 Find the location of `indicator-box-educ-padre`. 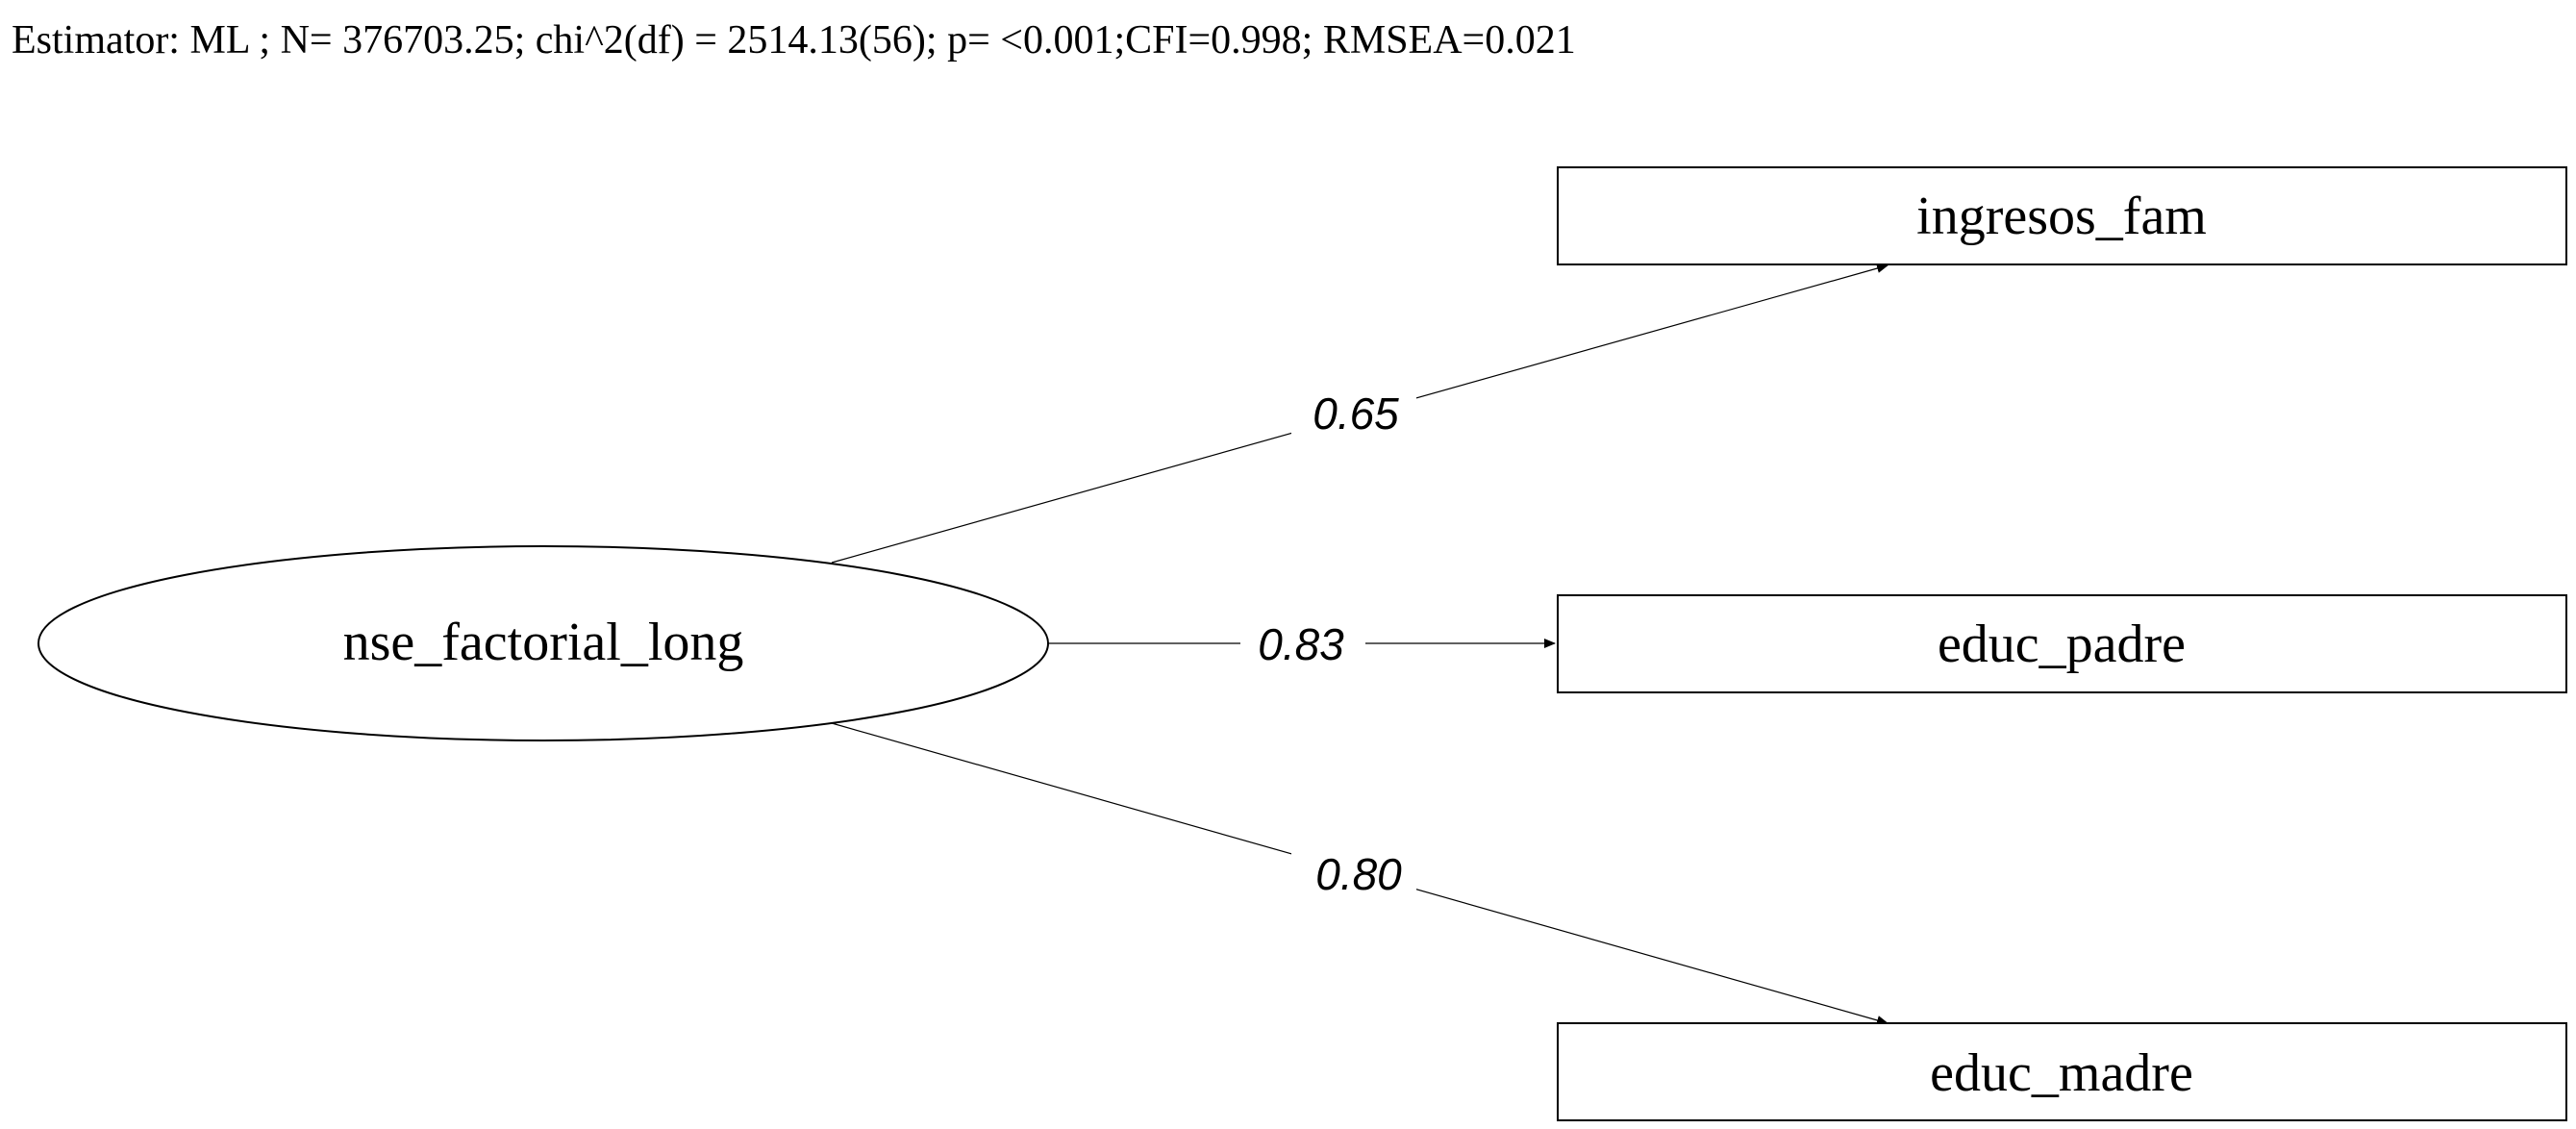

indicator-box-educ-padre is located at coordinates (2062, 643).